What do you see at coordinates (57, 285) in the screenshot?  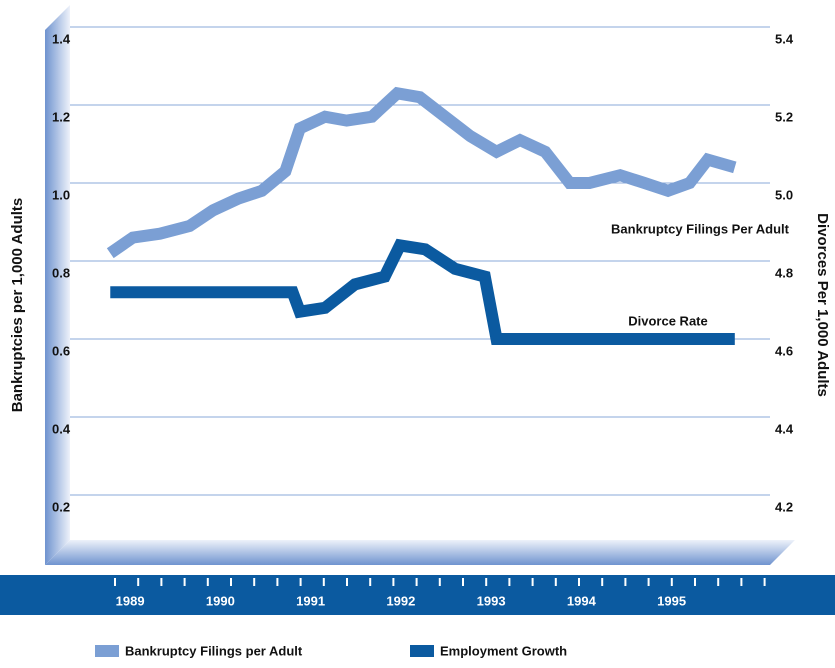 I see `left-wall` at bounding box center [57, 285].